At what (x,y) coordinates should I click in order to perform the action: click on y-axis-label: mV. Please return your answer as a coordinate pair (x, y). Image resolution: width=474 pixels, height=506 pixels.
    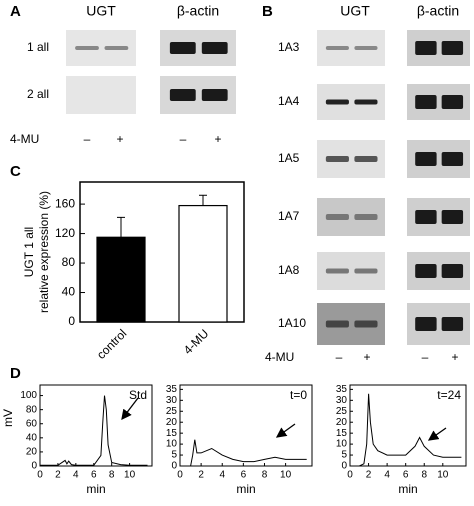
    Looking at the image, I should click on (8, 418).